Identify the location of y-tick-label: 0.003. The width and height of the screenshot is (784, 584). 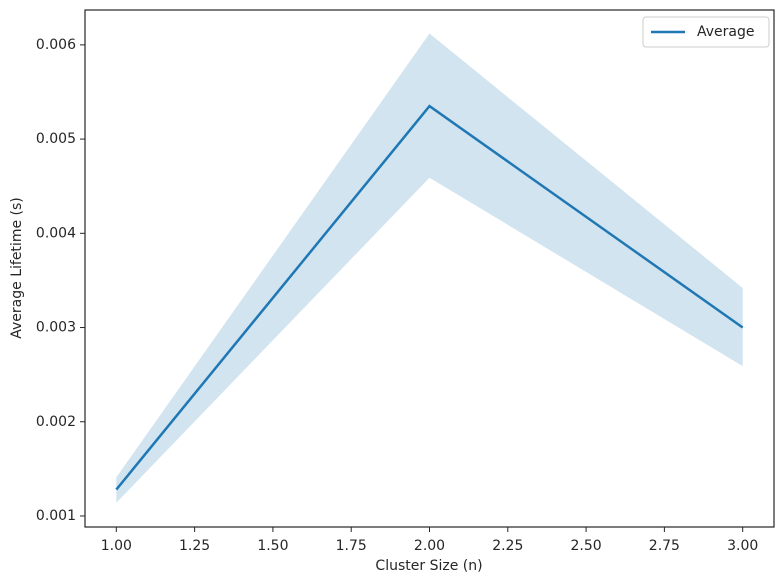
(56, 328).